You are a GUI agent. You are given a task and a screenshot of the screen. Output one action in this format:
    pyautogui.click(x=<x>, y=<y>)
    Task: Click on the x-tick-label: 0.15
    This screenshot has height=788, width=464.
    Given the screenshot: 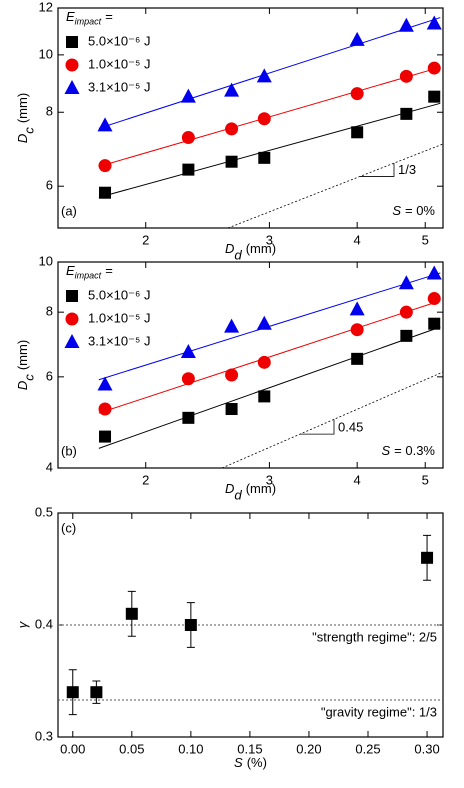 What is the action you would take?
    pyautogui.click(x=249, y=748)
    